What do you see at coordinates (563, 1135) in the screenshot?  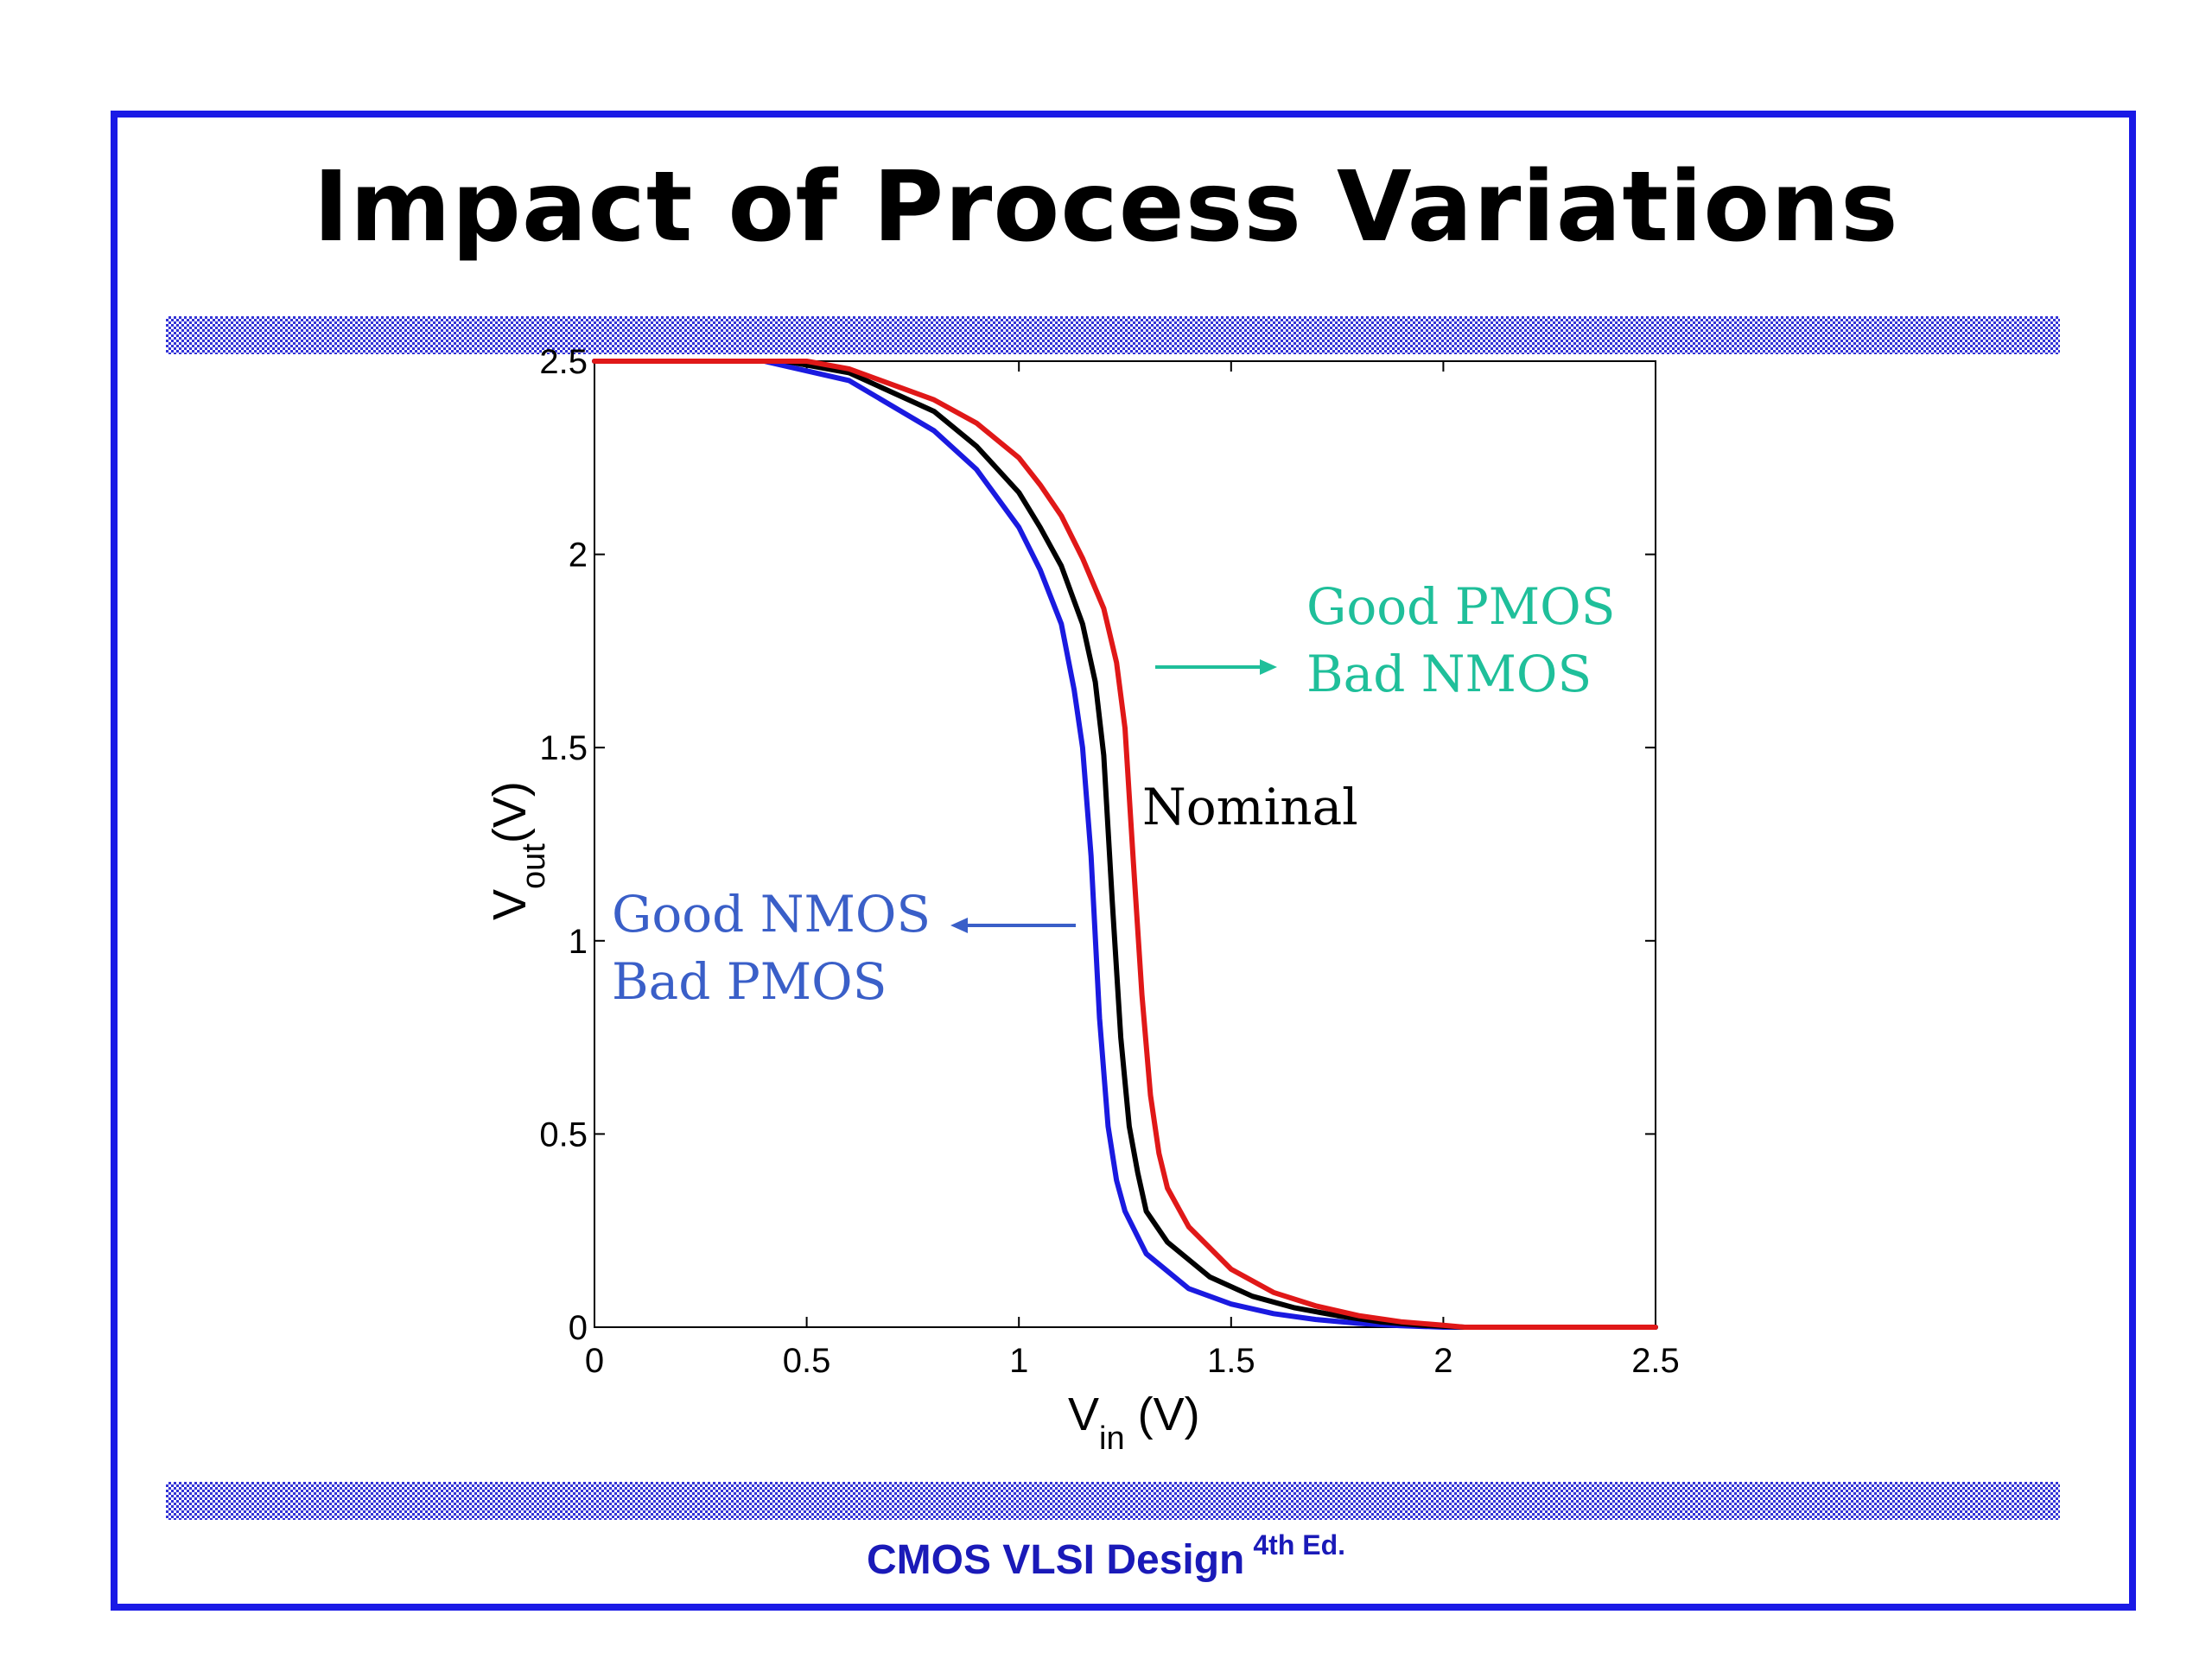 I see `y-tick-label: 0.5` at bounding box center [563, 1135].